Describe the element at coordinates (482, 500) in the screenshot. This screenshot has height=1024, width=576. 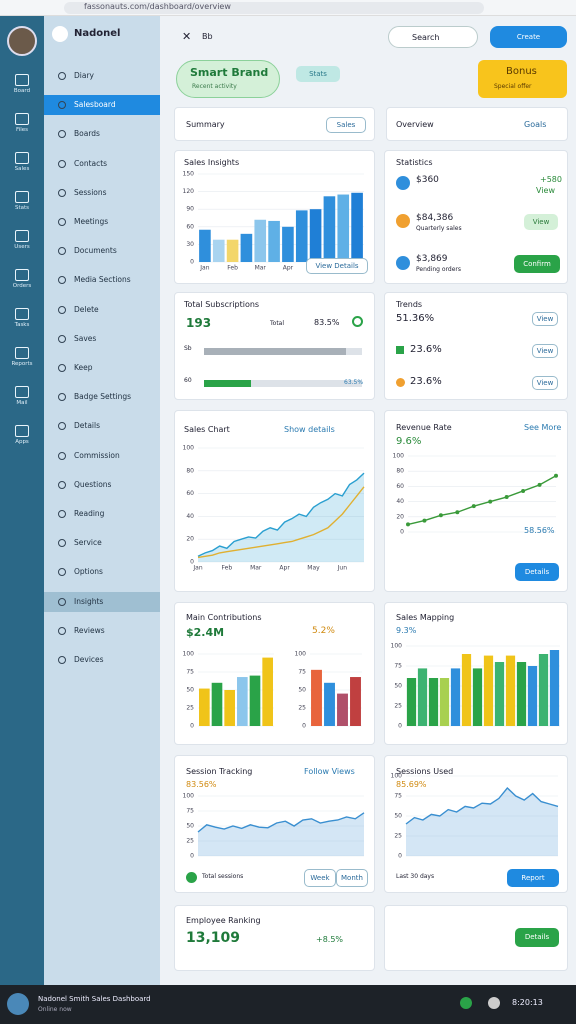
I see `line` at that location.